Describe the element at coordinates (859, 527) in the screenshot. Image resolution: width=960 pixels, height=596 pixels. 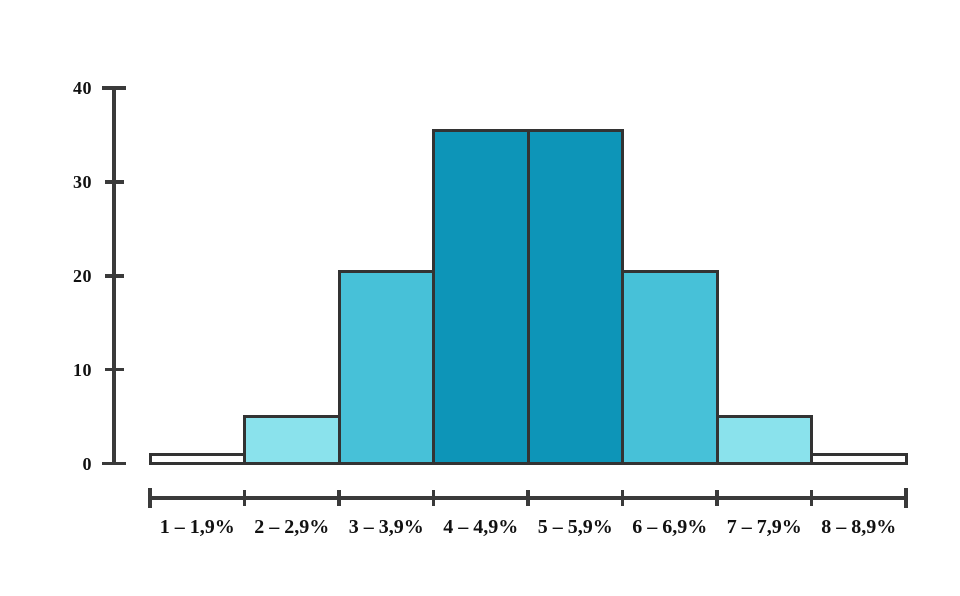
I see `x-category-label: 8 – 8,9%` at that location.